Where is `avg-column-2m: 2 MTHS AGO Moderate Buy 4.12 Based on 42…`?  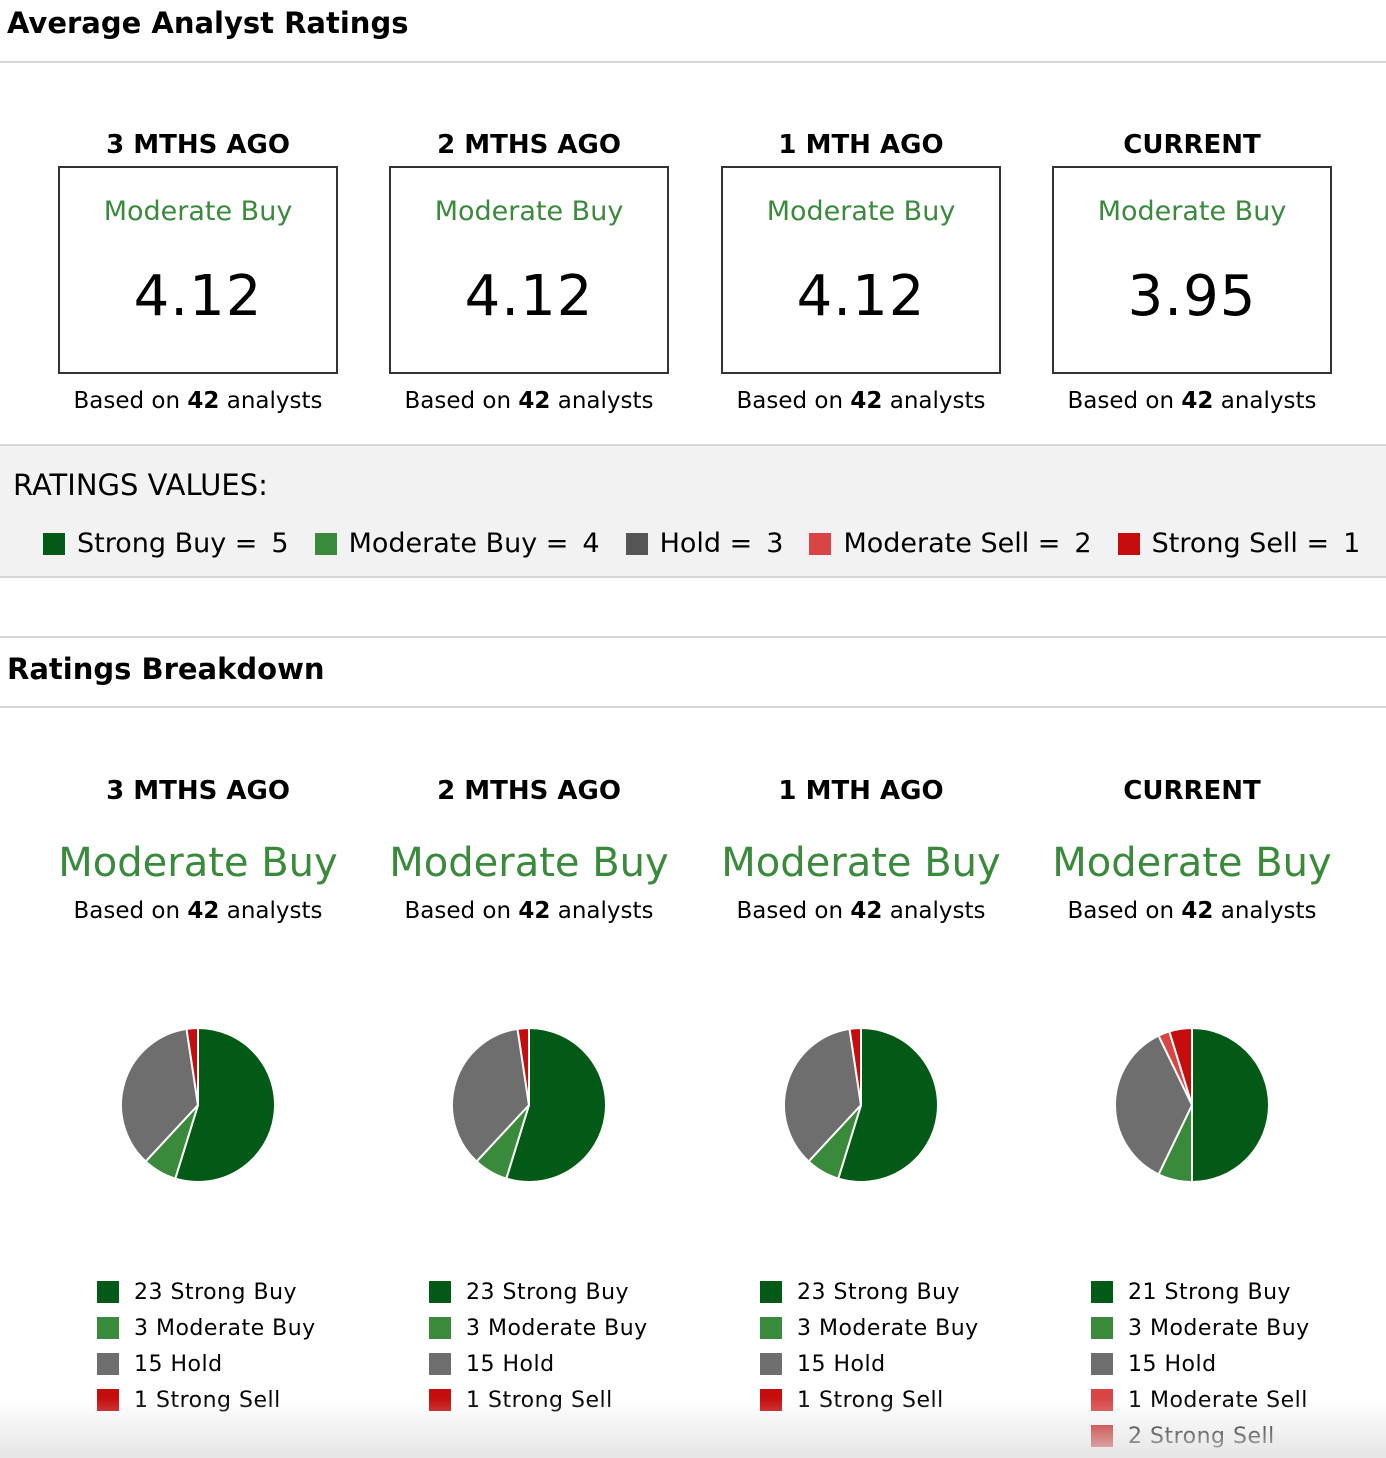 avg-column-2m: 2 MTHS AGO Moderate Buy 4.12 Based on 42… is located at coordinates (529, 269).